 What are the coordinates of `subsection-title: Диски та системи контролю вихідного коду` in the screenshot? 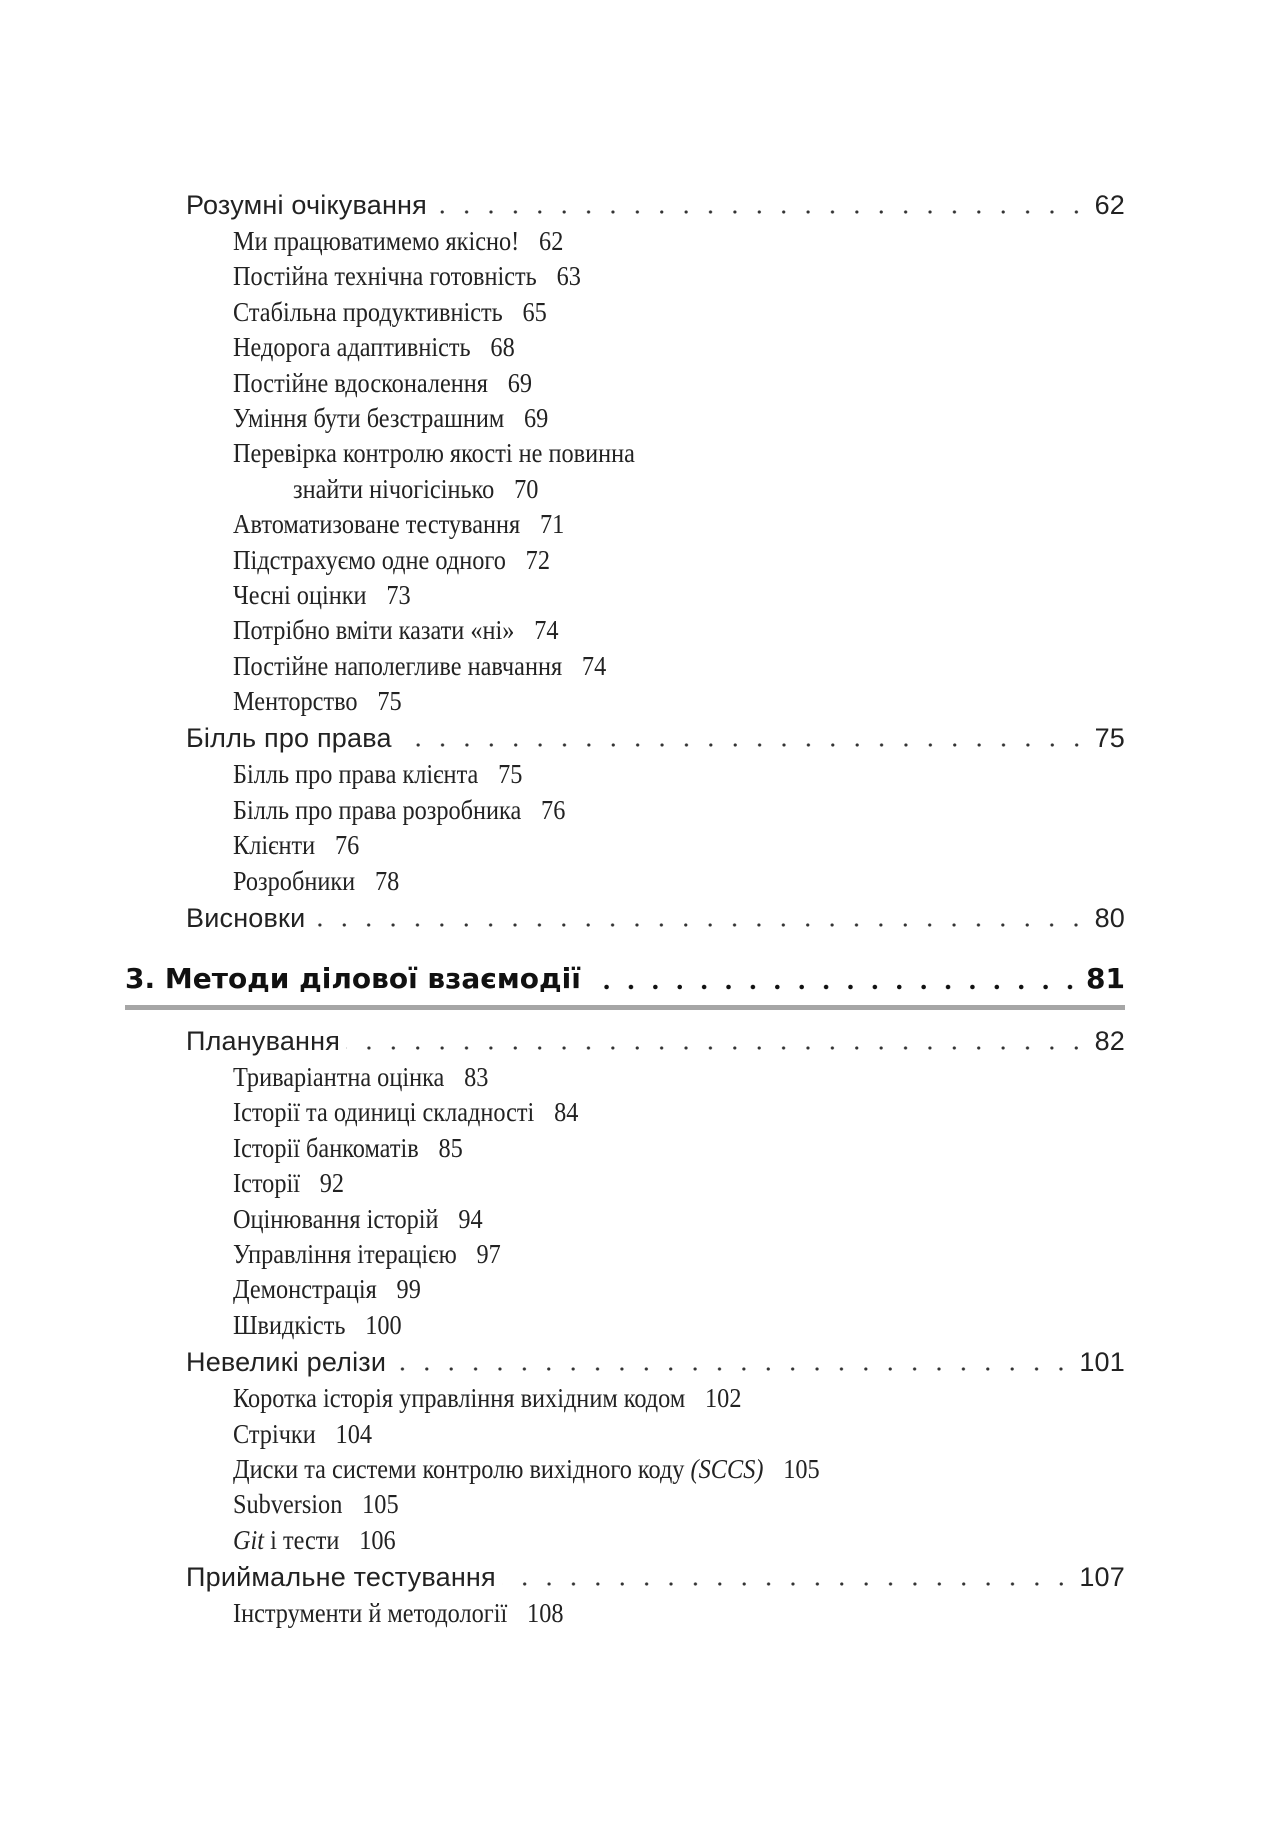 It's located at (462, 1468).